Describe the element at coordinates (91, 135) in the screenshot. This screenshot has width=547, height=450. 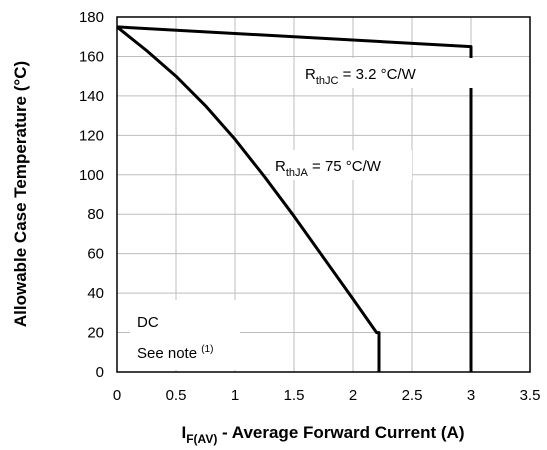
I see `y-tick-label: 120` at that location.